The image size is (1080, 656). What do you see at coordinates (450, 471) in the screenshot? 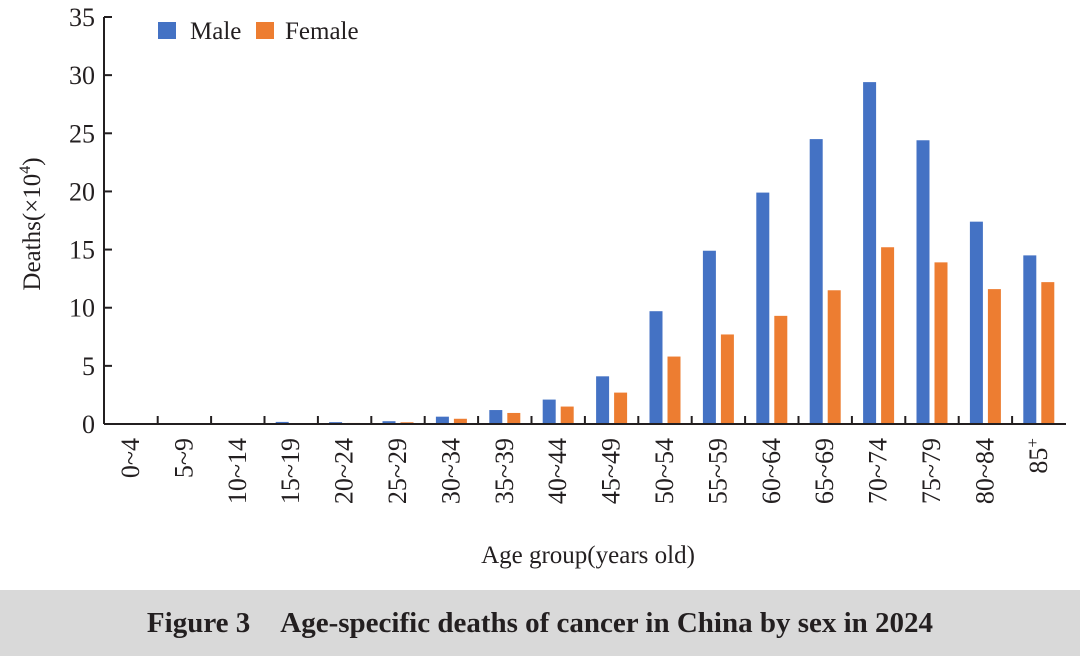
I see `x-tick-label: 30~34` at bounding box center [450, 471].